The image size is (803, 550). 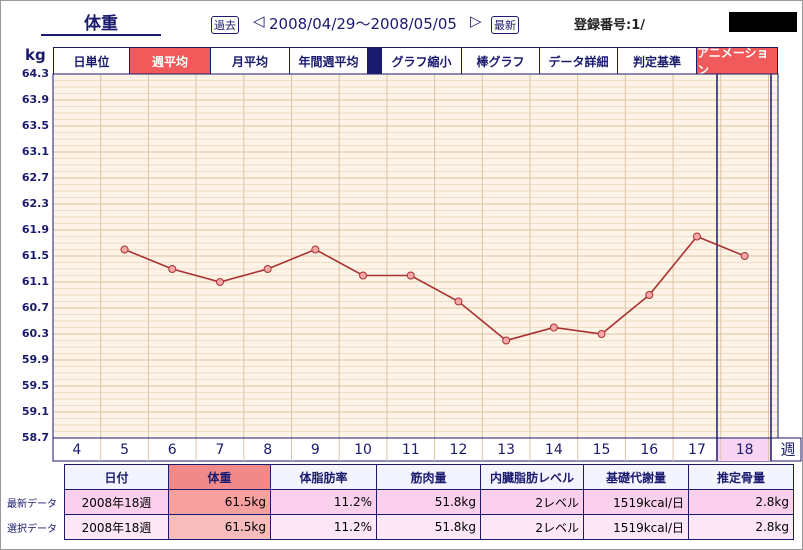 I want to click on selected-week-cell, so click(x=744, y=449).